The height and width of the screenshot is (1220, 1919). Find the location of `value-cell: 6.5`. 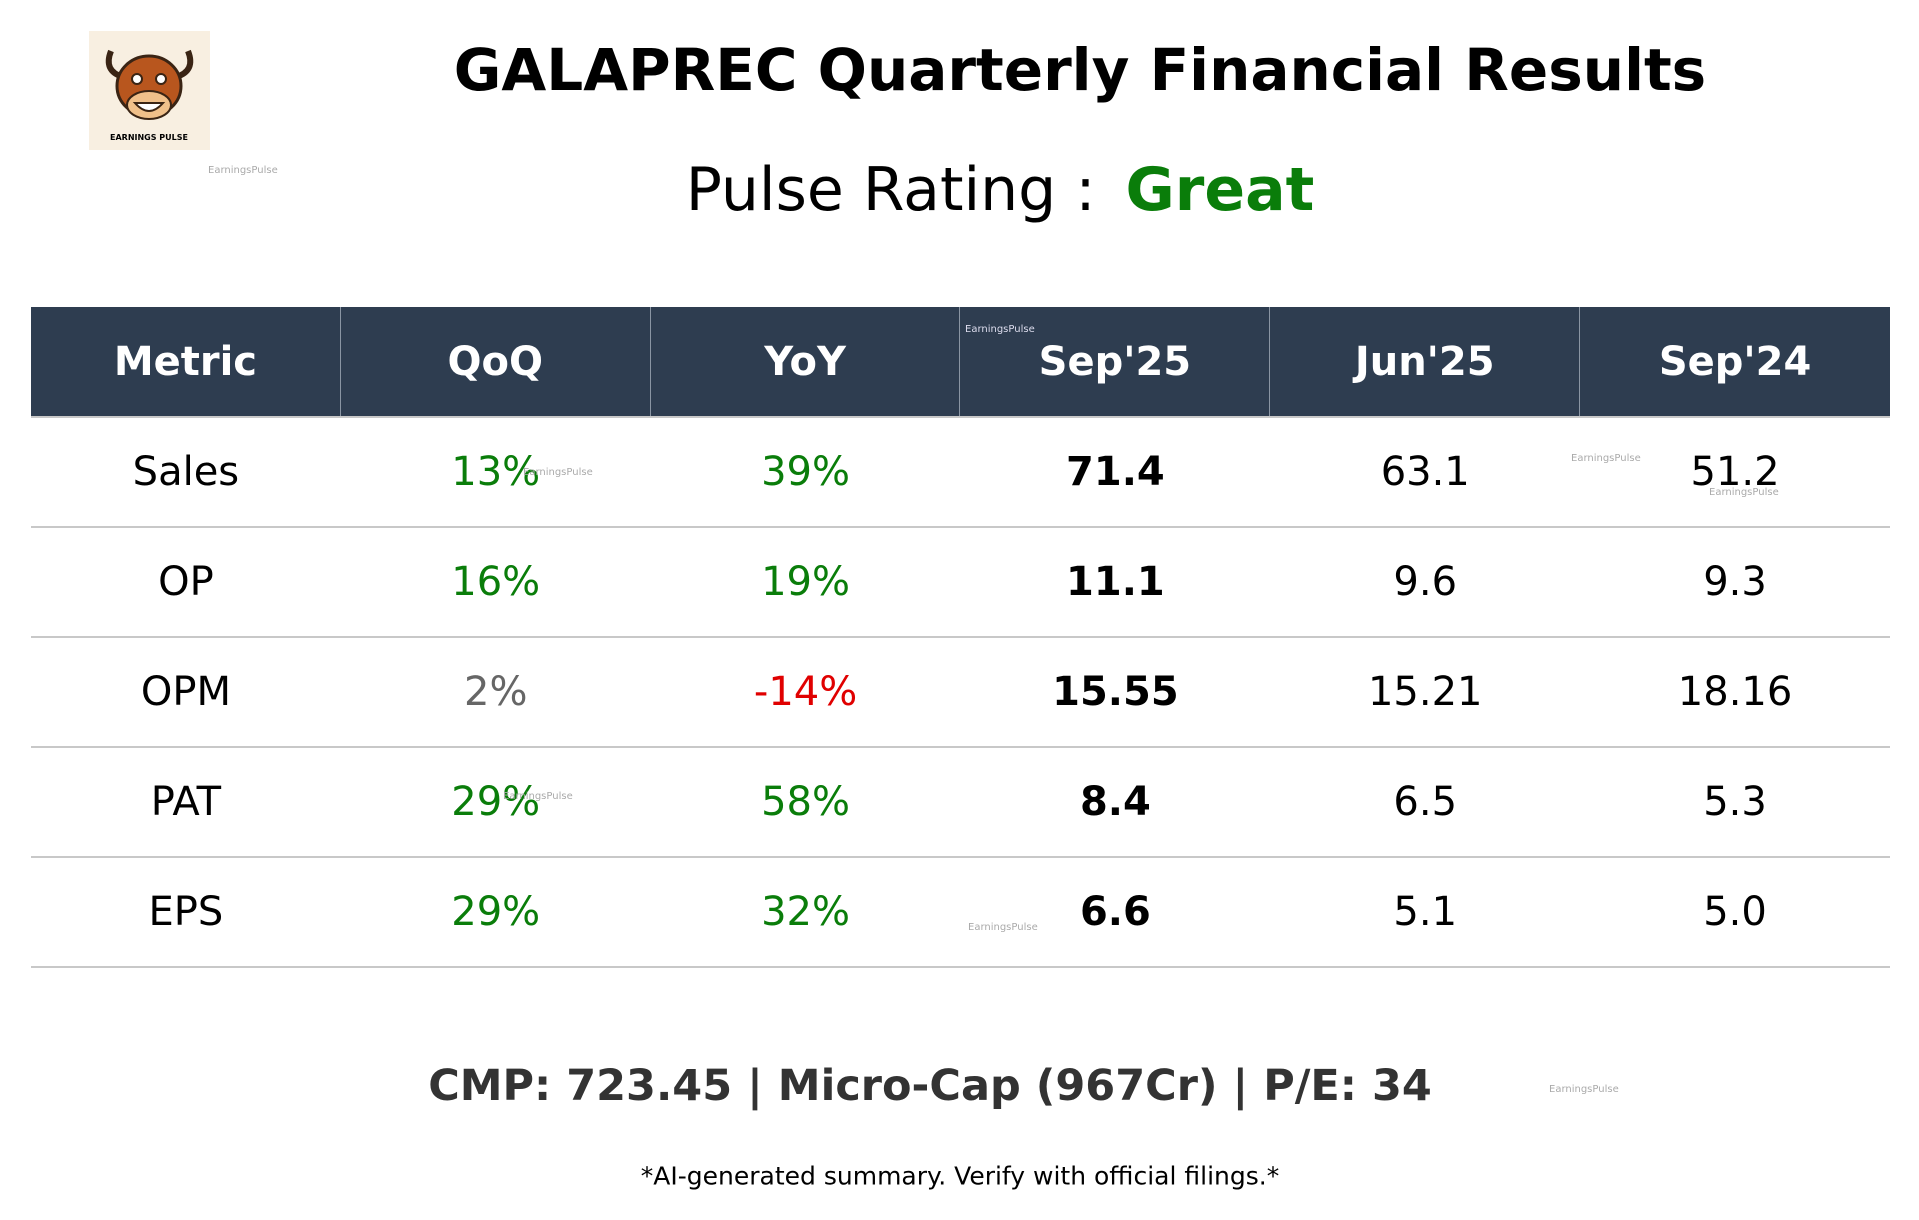

value-cell: 6.5 is located at coordinates (1425, 802).